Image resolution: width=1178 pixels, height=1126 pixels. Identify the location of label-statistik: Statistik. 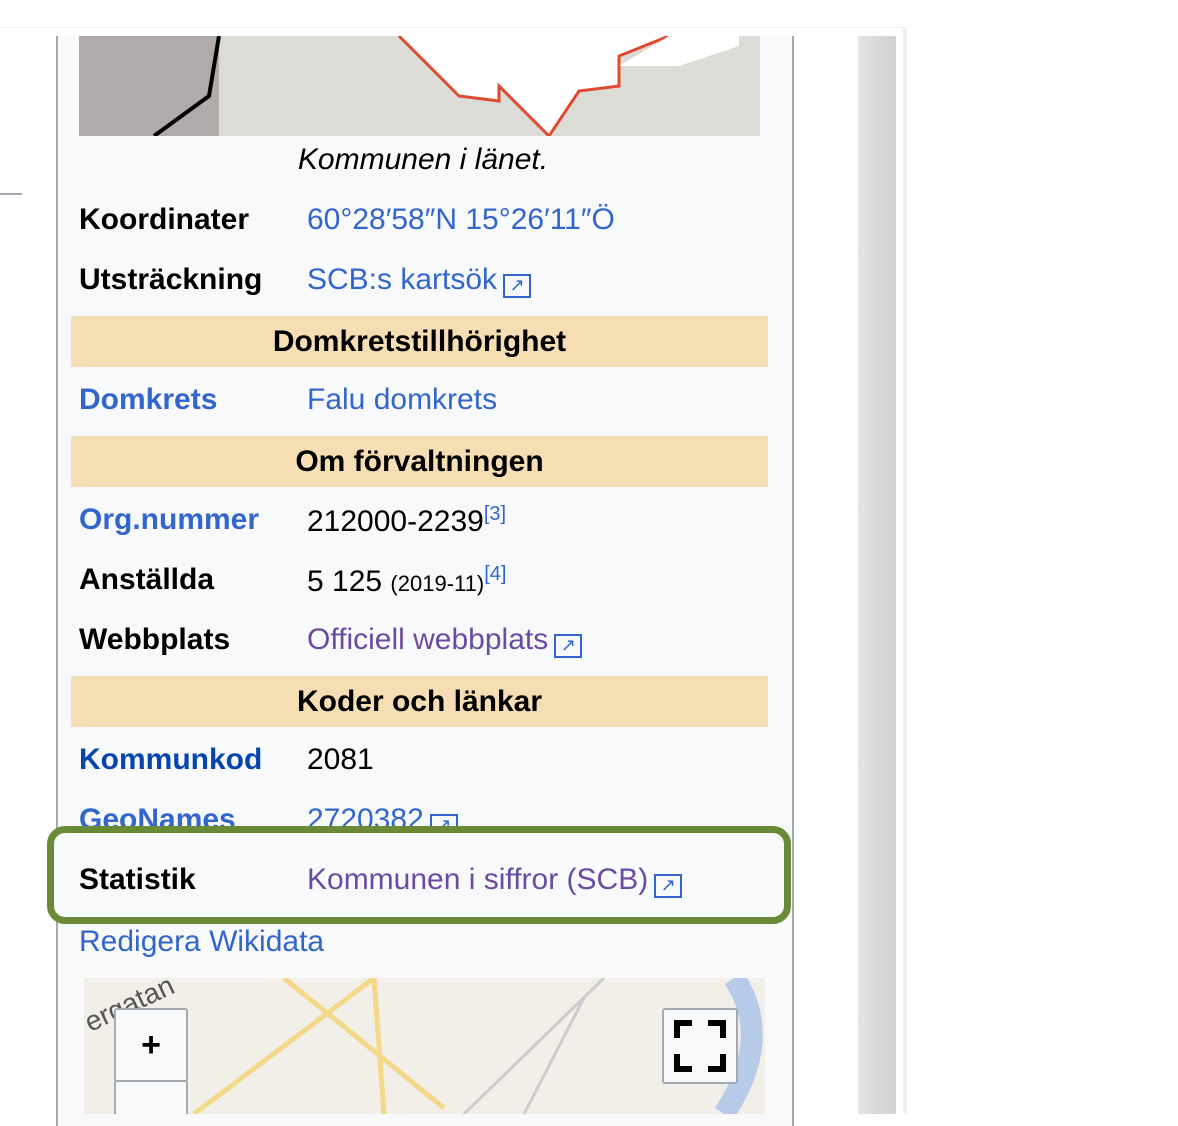
(137, 879).